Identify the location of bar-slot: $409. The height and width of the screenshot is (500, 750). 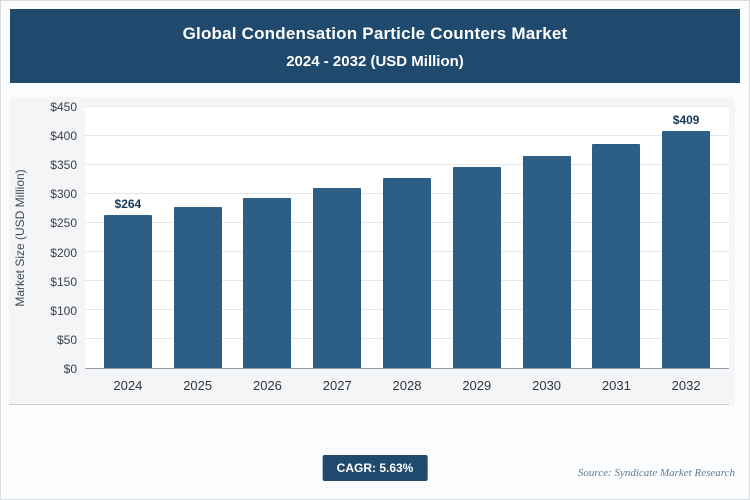
(686, 237).